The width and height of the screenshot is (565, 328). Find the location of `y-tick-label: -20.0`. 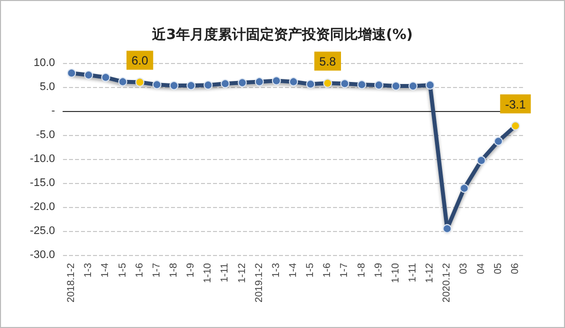

y-tick-label: -20.0 is located at coordinates (42, 207).